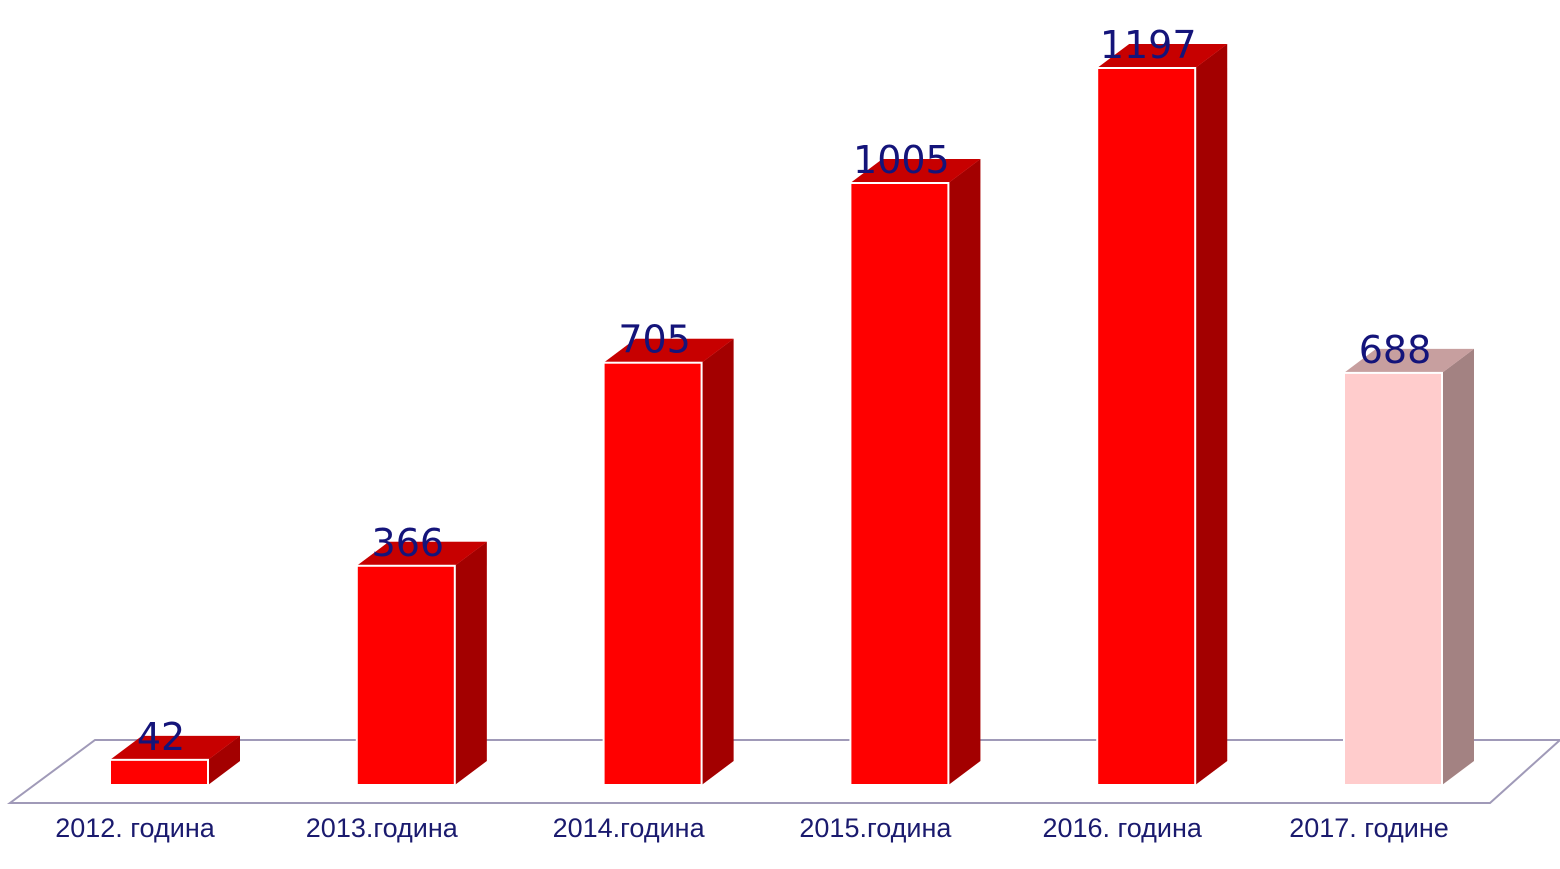  I want to click on x-tick-label: 2014.година, so click(629, 828).